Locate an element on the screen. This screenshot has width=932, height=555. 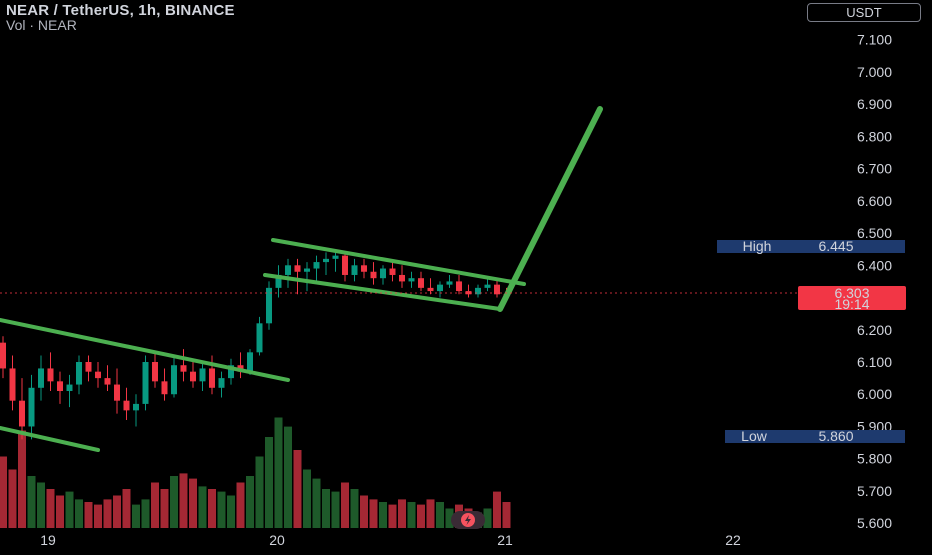
countdown-timer: 19:14 is located at coordinates (851, 304).